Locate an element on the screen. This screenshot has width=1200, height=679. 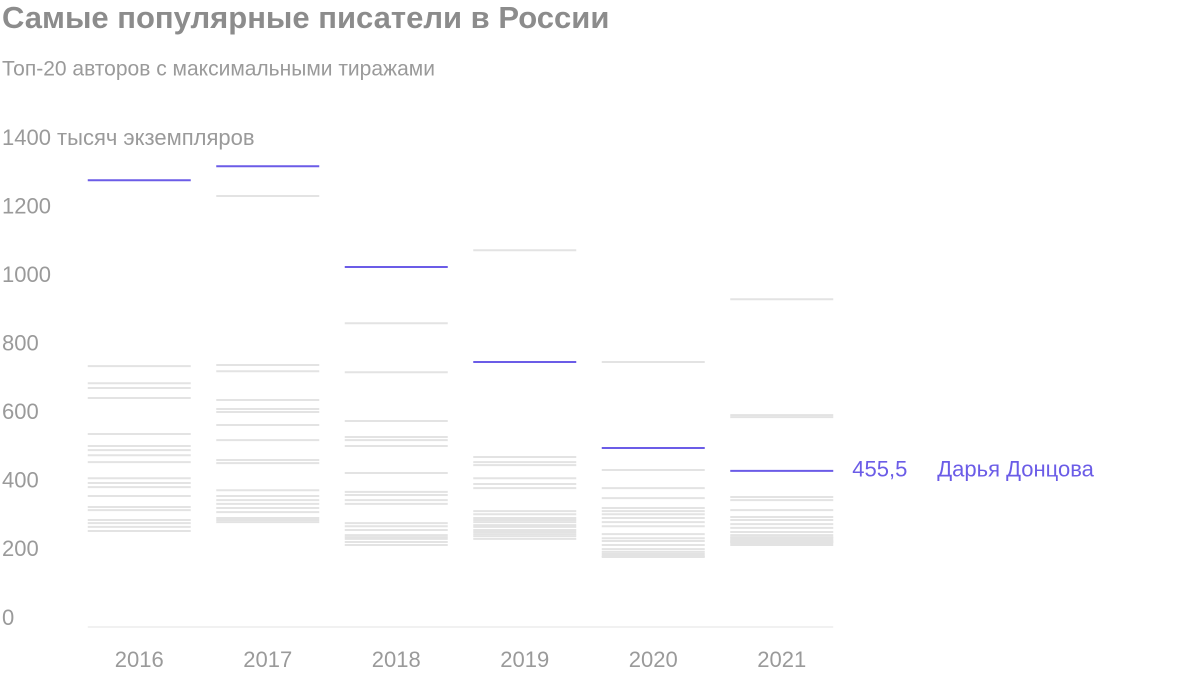
chart-subtitle: Топ-20 авторов с максимальными тиражами is located at coordinates (218, 69).